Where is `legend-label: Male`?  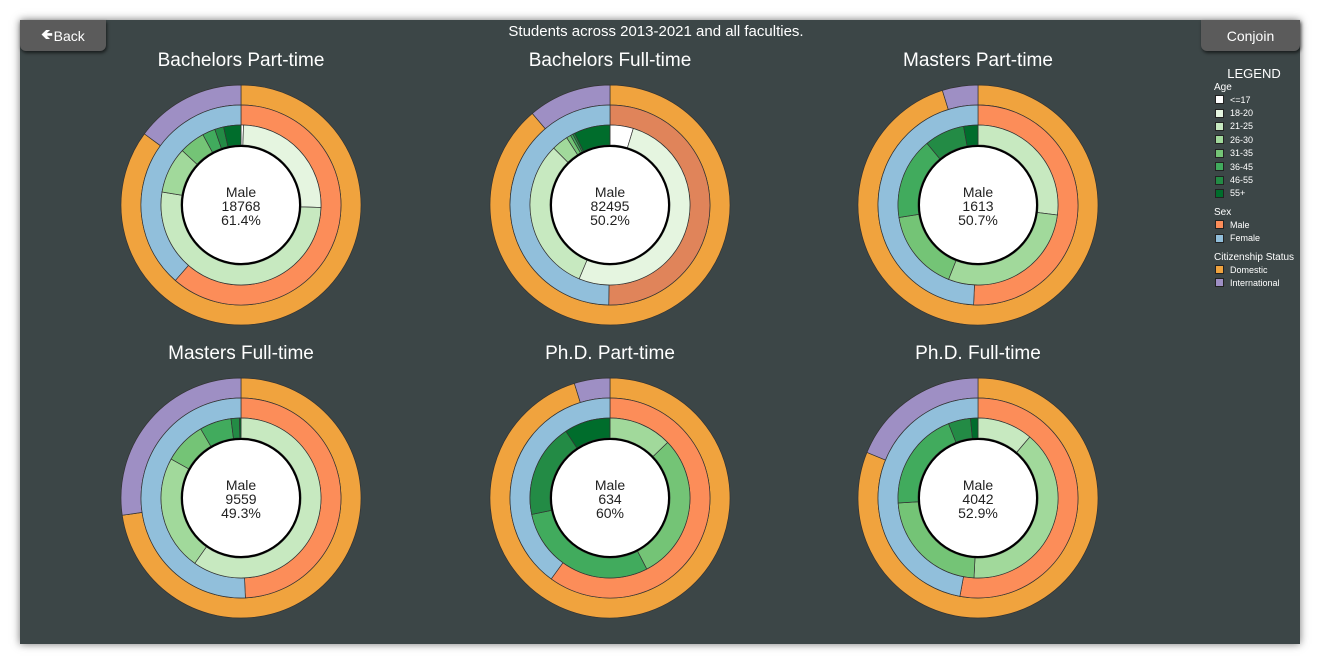 legend-label: Male is located at coordinates (1240, 224).